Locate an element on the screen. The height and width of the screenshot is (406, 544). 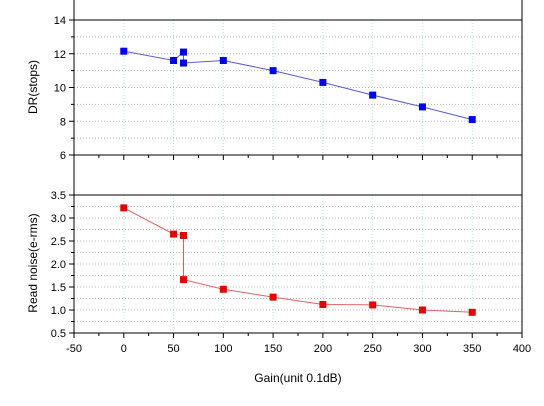
x-axis-title: Gain(unit 0.1dB) is located at coordinates (297, 378).